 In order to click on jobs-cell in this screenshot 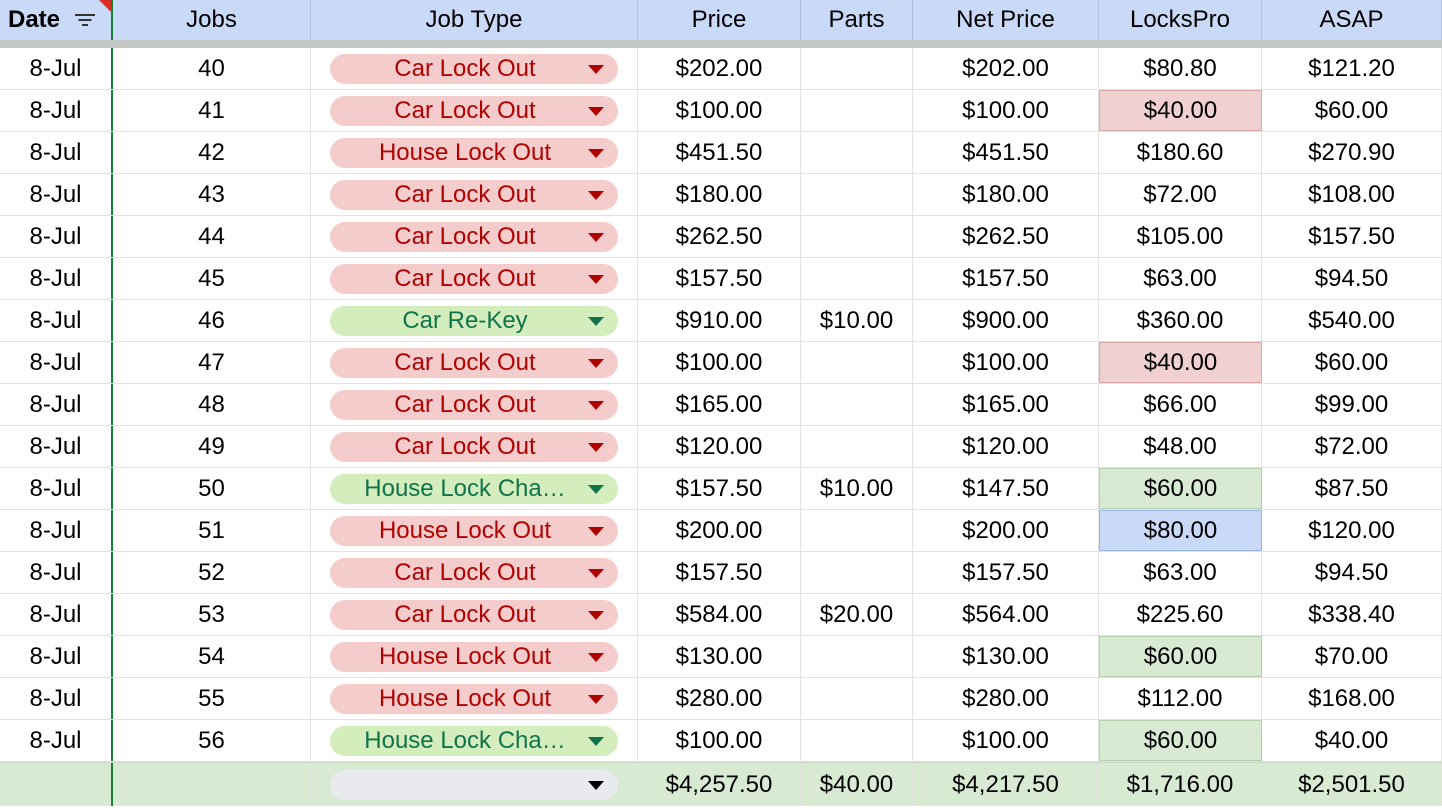, I will do `click(212, 784)`.